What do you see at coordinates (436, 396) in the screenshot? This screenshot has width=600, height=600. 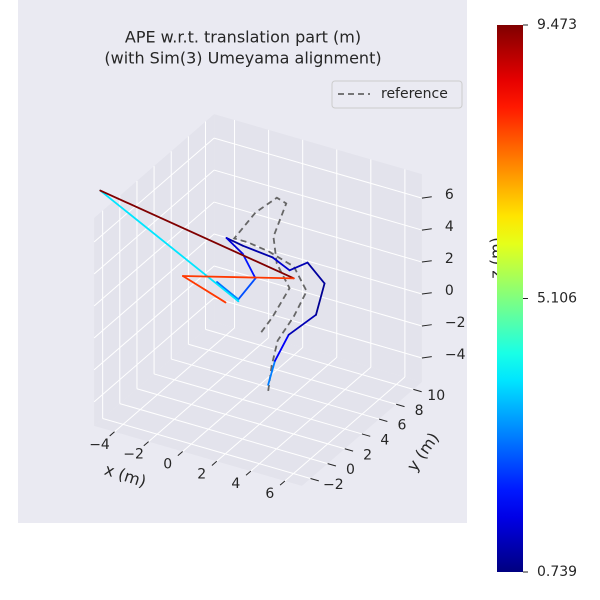 I see `y-tick-label: 10` at bounding box center [436, 396].